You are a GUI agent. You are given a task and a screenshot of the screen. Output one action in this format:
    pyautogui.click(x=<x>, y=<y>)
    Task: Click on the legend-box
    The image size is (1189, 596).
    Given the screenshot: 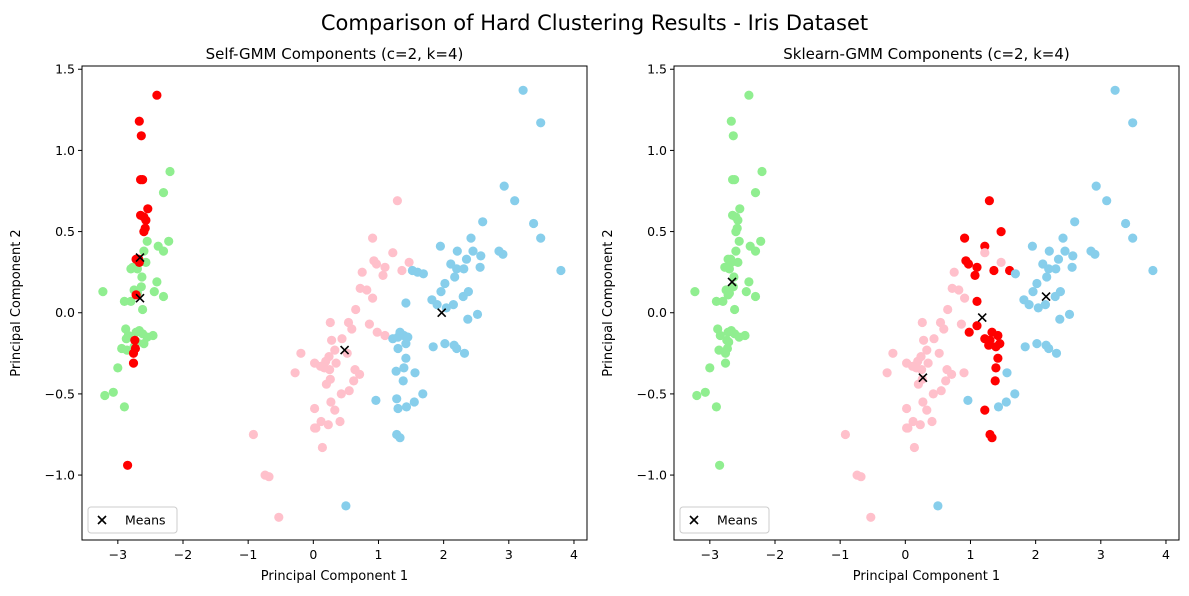 What is the action you would take?
    pyautogui.click(x=132, y=520)
    